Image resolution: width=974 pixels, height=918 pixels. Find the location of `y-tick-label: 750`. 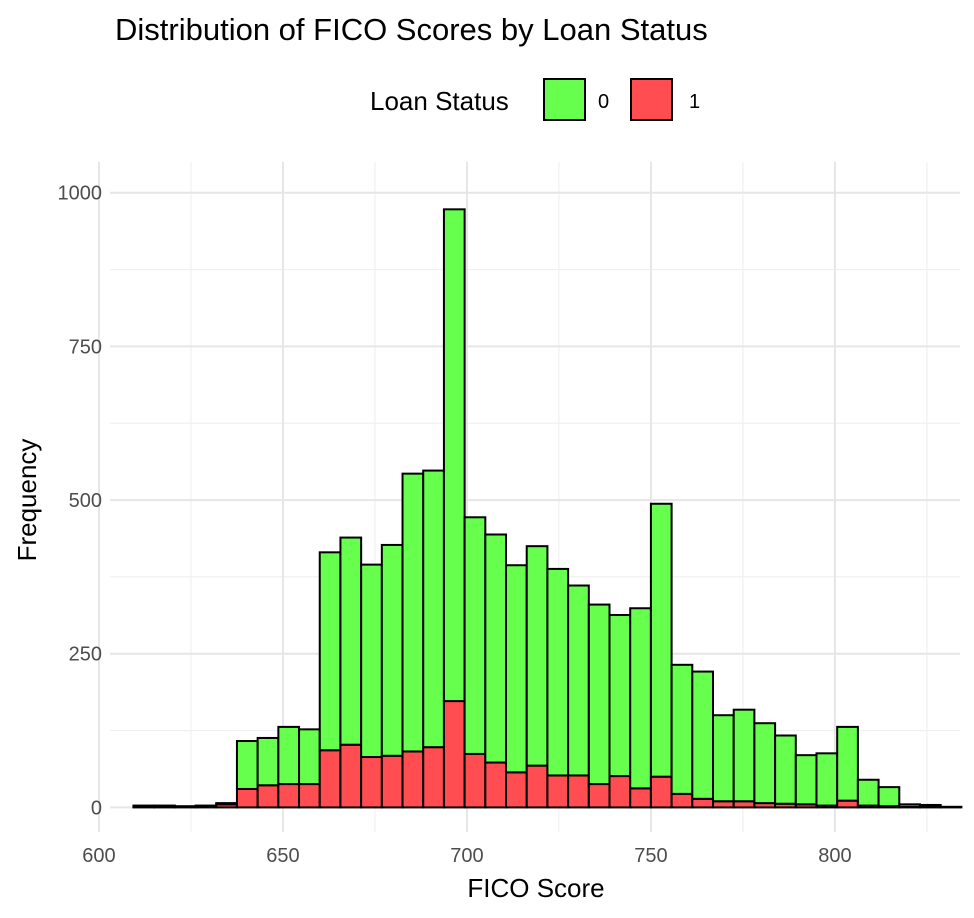

y-tick-label: 750 is located at coordinates (85, 347).